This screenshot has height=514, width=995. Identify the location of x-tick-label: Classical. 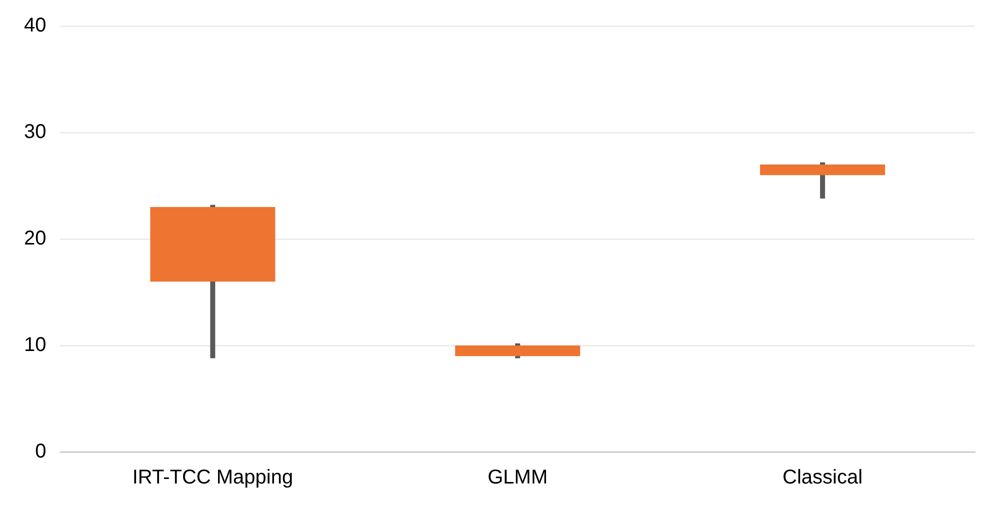
(822, 477).